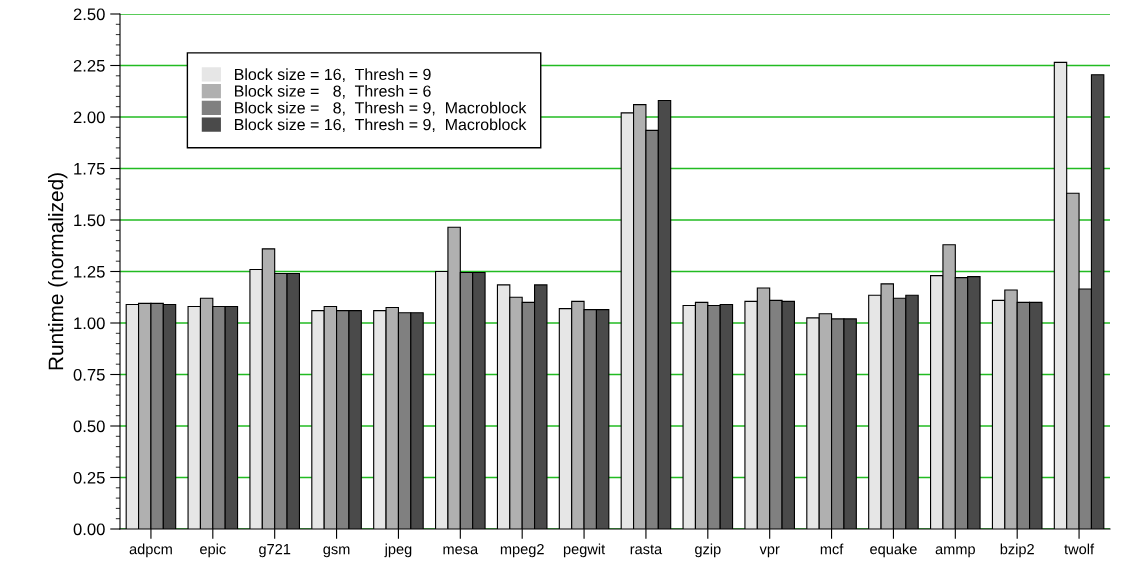 The width and height of the screenshot is (1127, 569). What do you see at coordinates (522, 550) in the screenshot?
I see `x-tick-label: mpeg2` at bounding box center [522, 550].